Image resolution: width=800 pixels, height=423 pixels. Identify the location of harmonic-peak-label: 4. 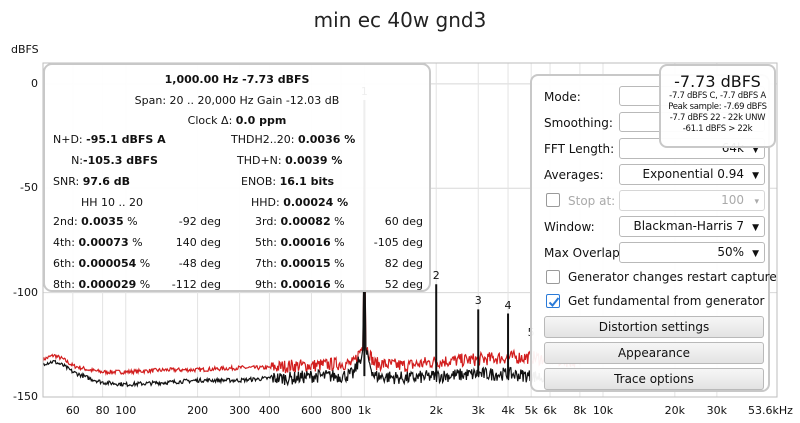
(508, 305).